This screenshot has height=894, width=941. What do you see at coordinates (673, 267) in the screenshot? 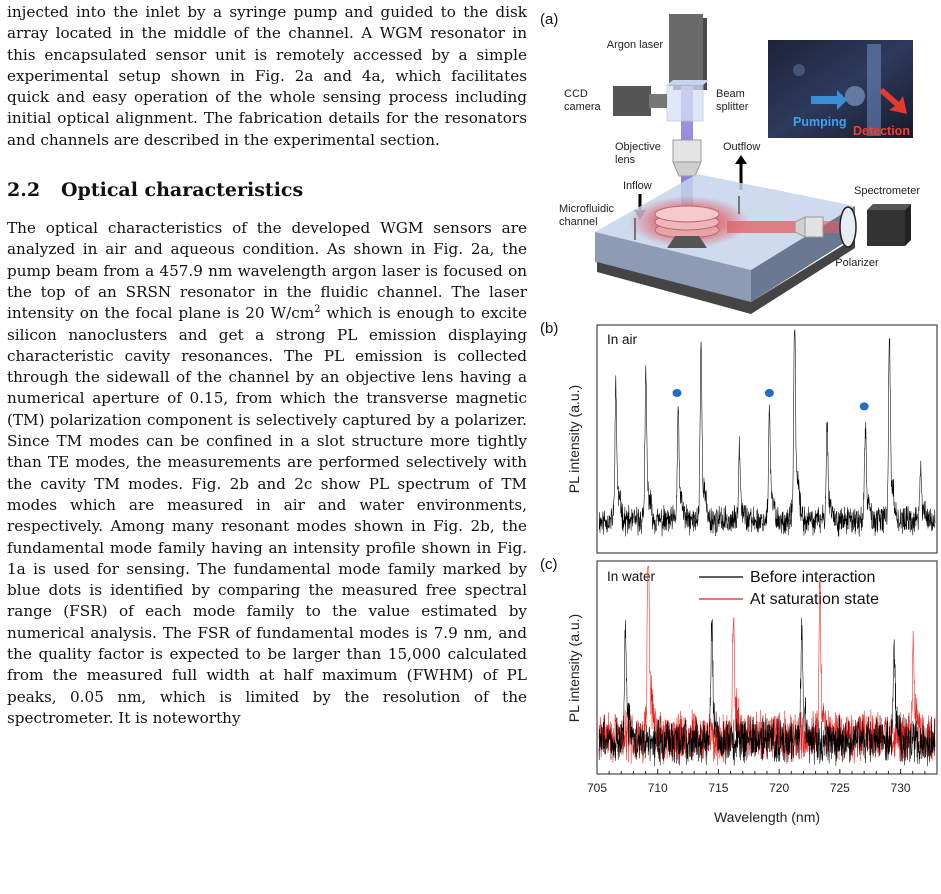
I see `chip-front` at bounding box center [673, 267].